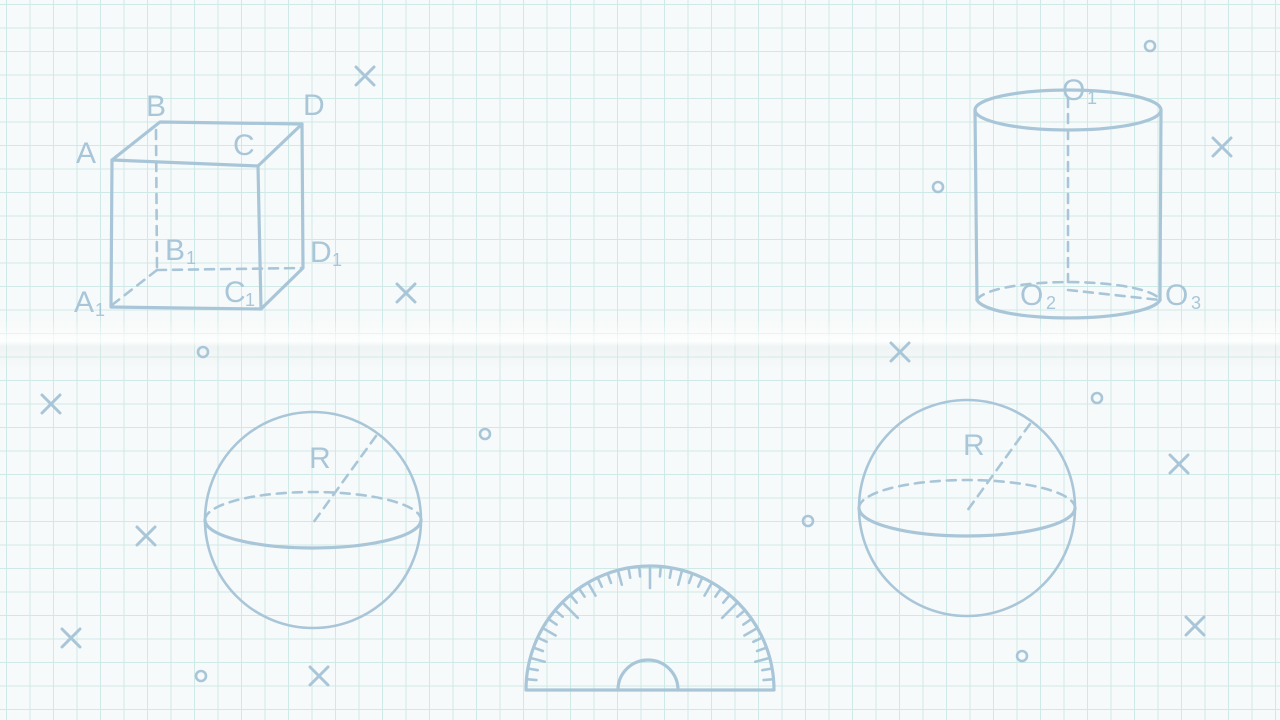 Image resolution: width=1280 pixels, height=720 pixels. Describe the element at coordinates (337, 260) in the screenshot. I see `cube-label-d1-sub: 1` at that location.